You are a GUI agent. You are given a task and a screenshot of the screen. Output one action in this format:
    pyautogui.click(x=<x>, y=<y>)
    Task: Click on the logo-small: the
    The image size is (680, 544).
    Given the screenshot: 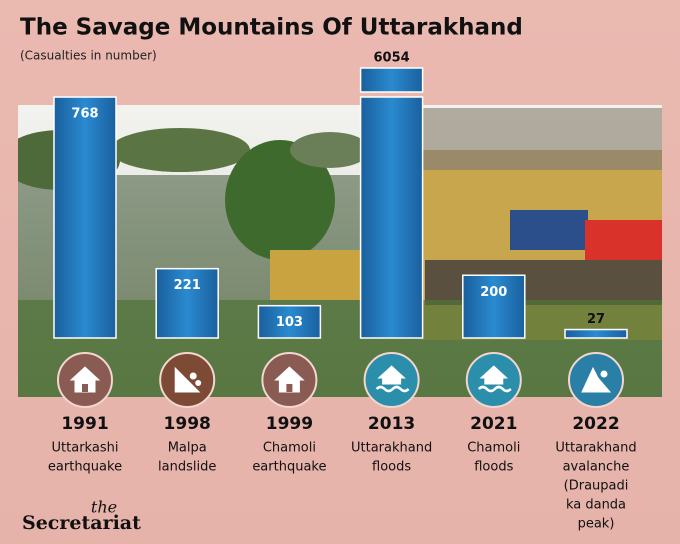 What is the action you would take?
    pyautogui.click(x=104, y=507)
    